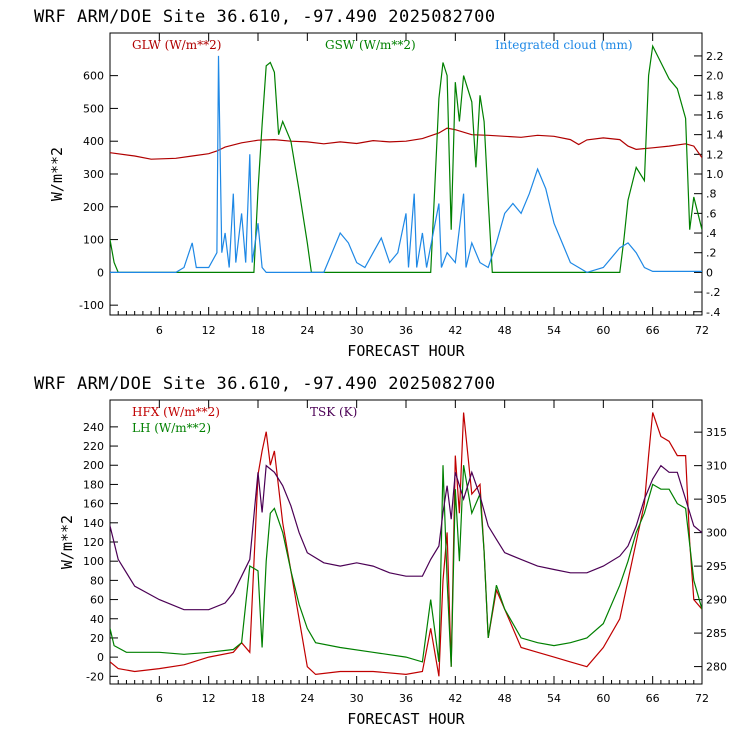  Describe the element at coordinates (716, 566) in the screenshot. I see `y2-tick-label: 295` at that location.